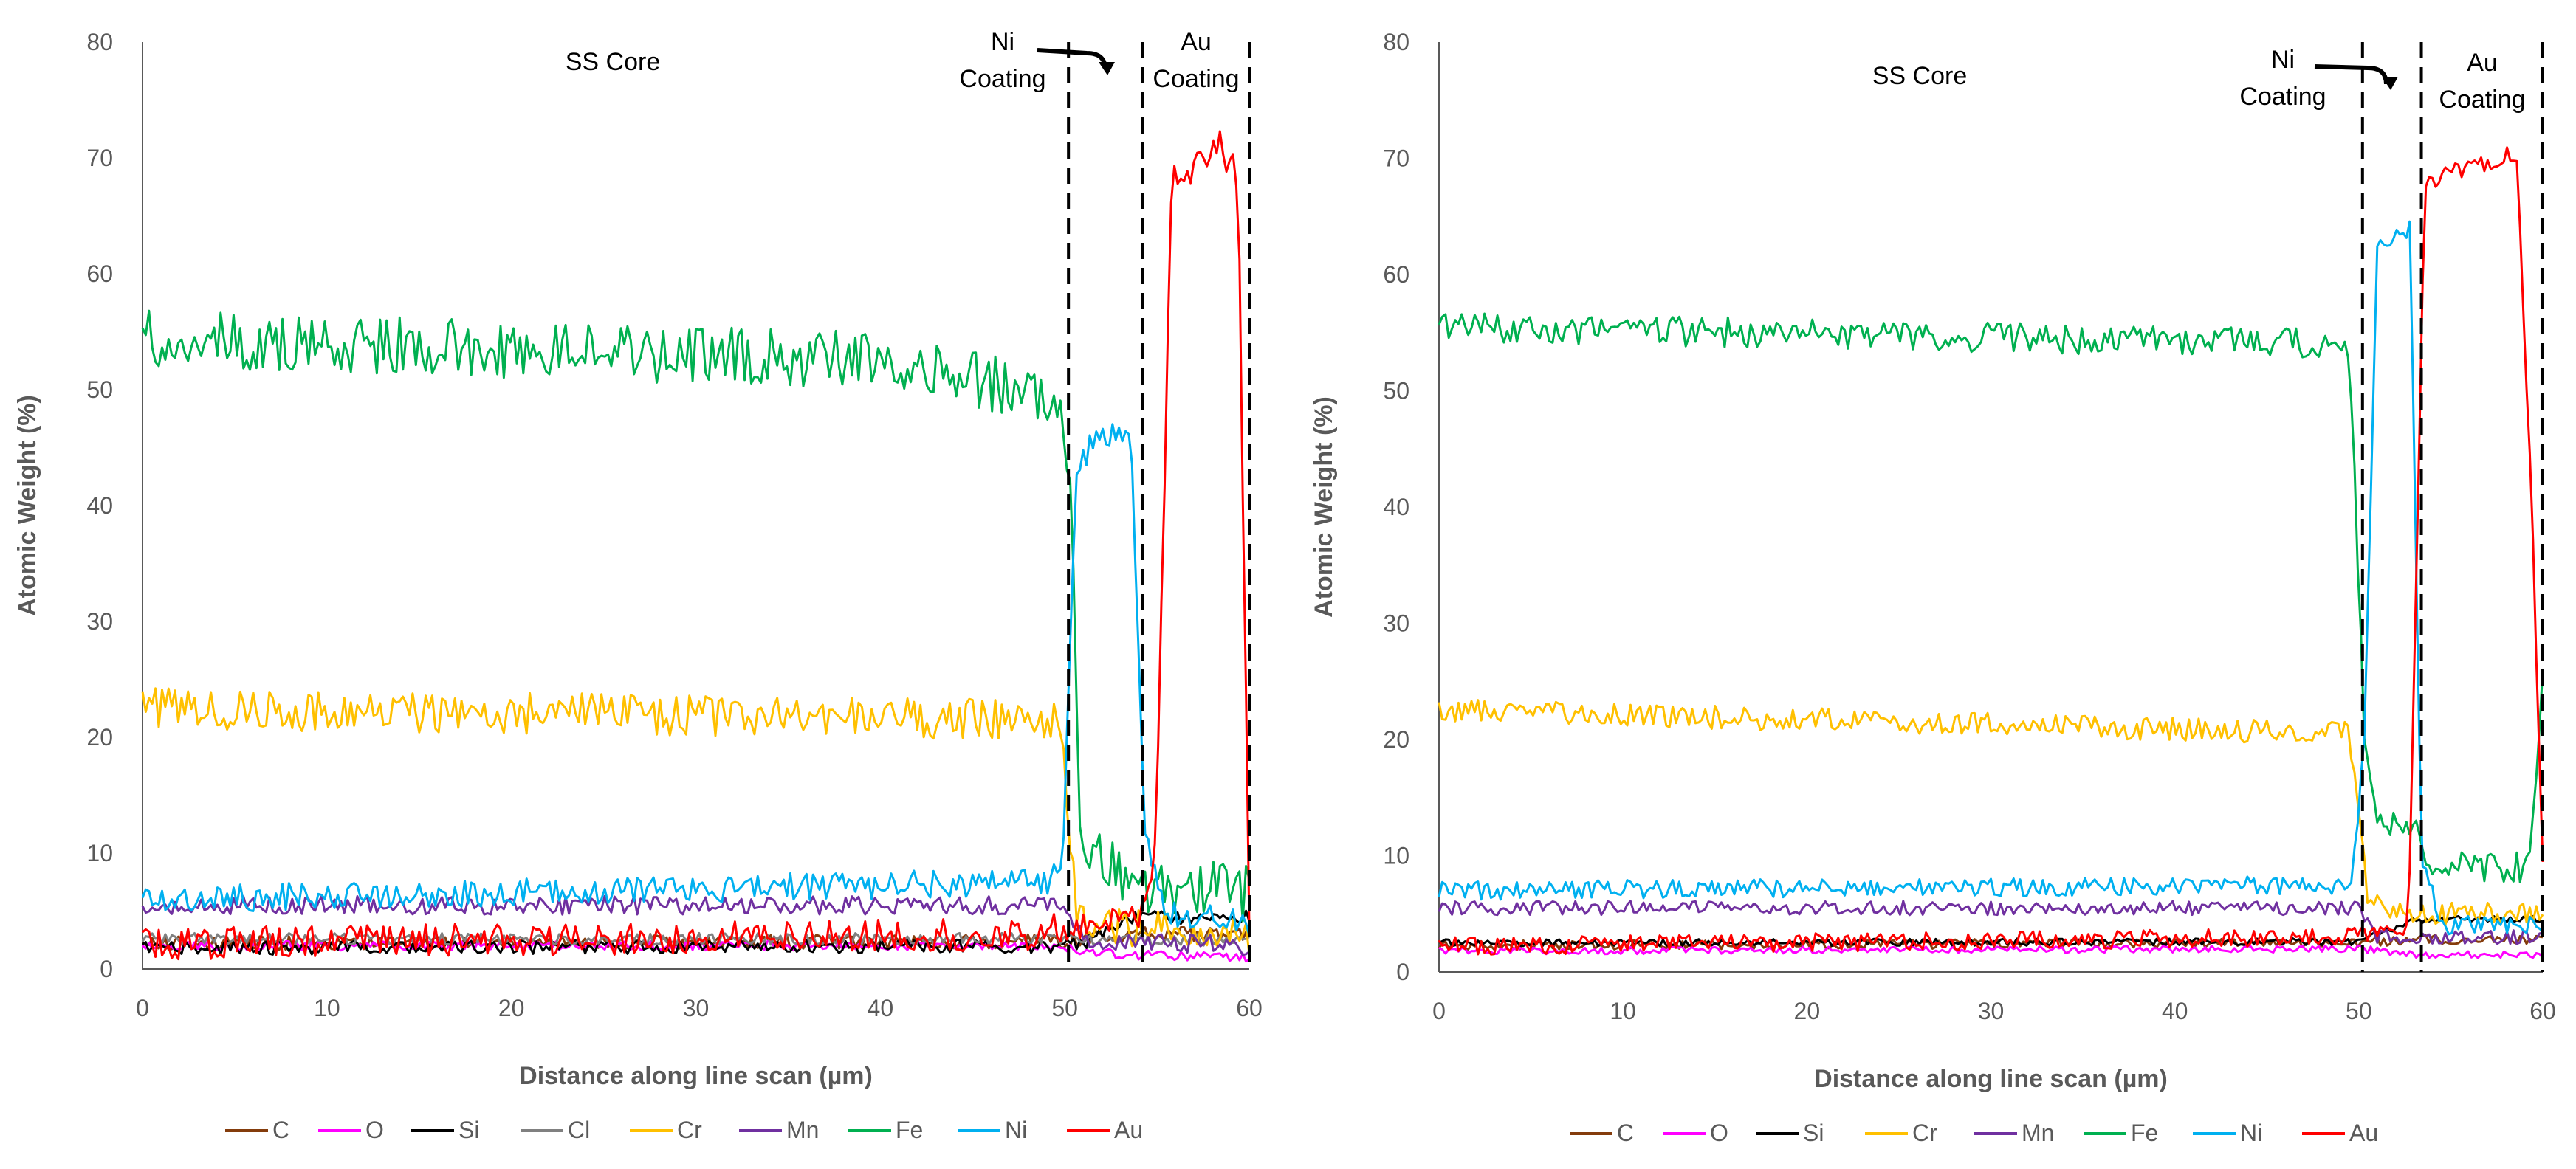  I want to click on legend: C O Si Cl Cr Mn Fe Ni Au, so click(684, 1130).